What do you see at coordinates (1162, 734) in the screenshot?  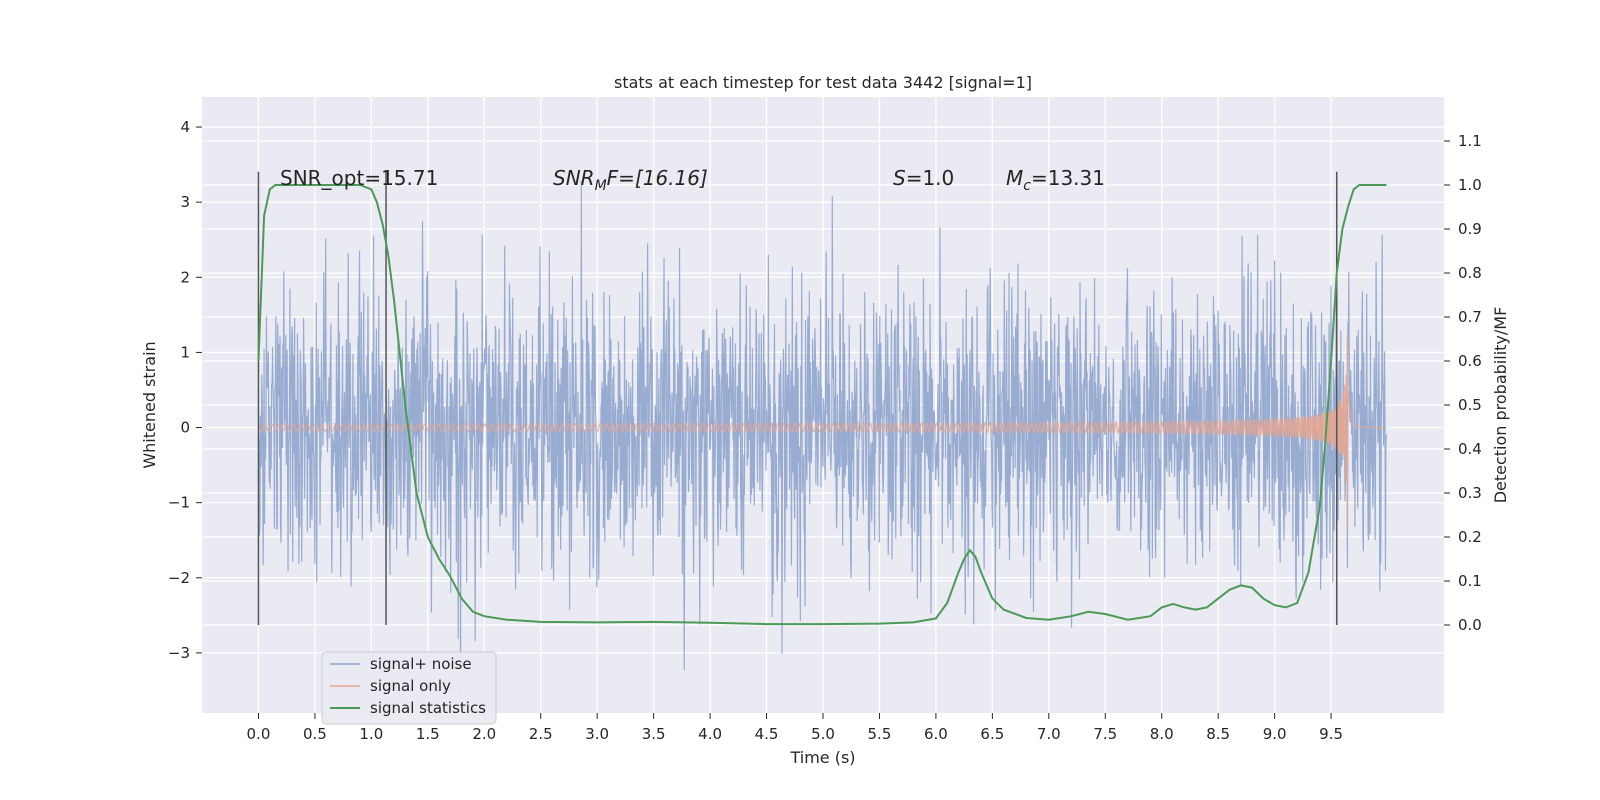 I see `x-tick-label: 8.0` at bounding box center [1162, 734].